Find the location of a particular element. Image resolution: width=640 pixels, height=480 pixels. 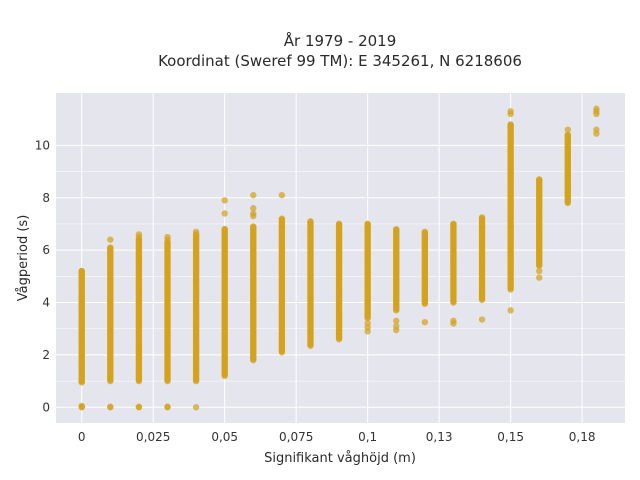

y-tick-label: 6 is located at coordinates (46, 250).